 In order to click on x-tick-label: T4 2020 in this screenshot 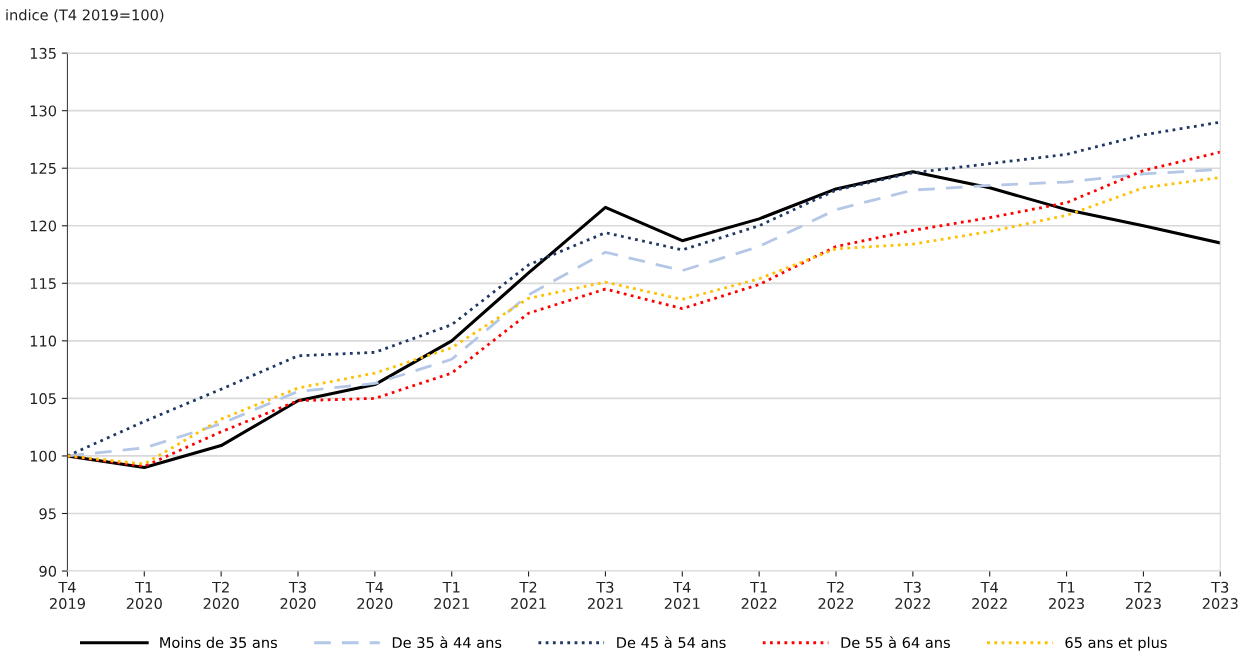, I will do `click(375, 595)`.